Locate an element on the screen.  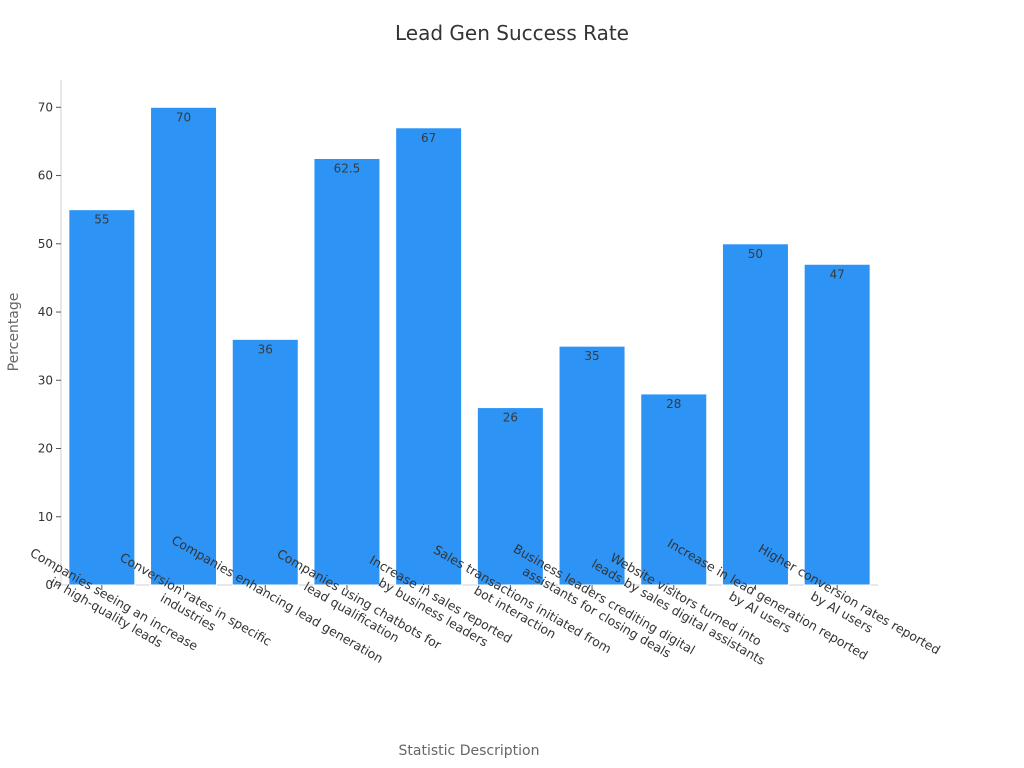
data-label: 35 is located at coordinates (591, 356).